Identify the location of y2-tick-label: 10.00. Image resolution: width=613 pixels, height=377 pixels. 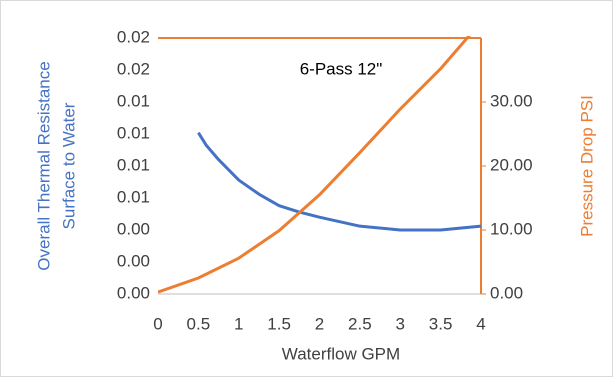
(511, 228).